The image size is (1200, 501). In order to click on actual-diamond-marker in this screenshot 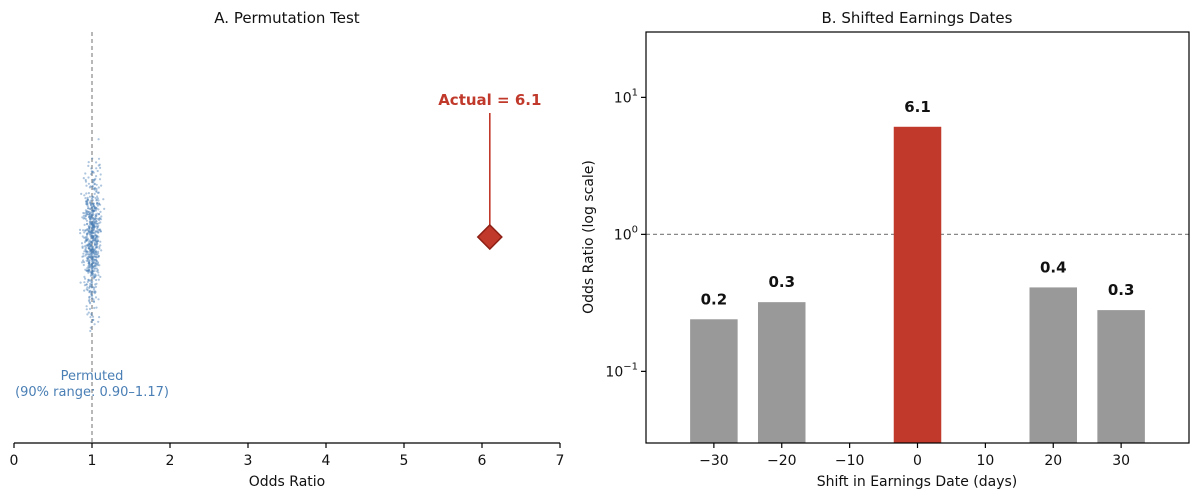, I will do `click(489, 237)`.